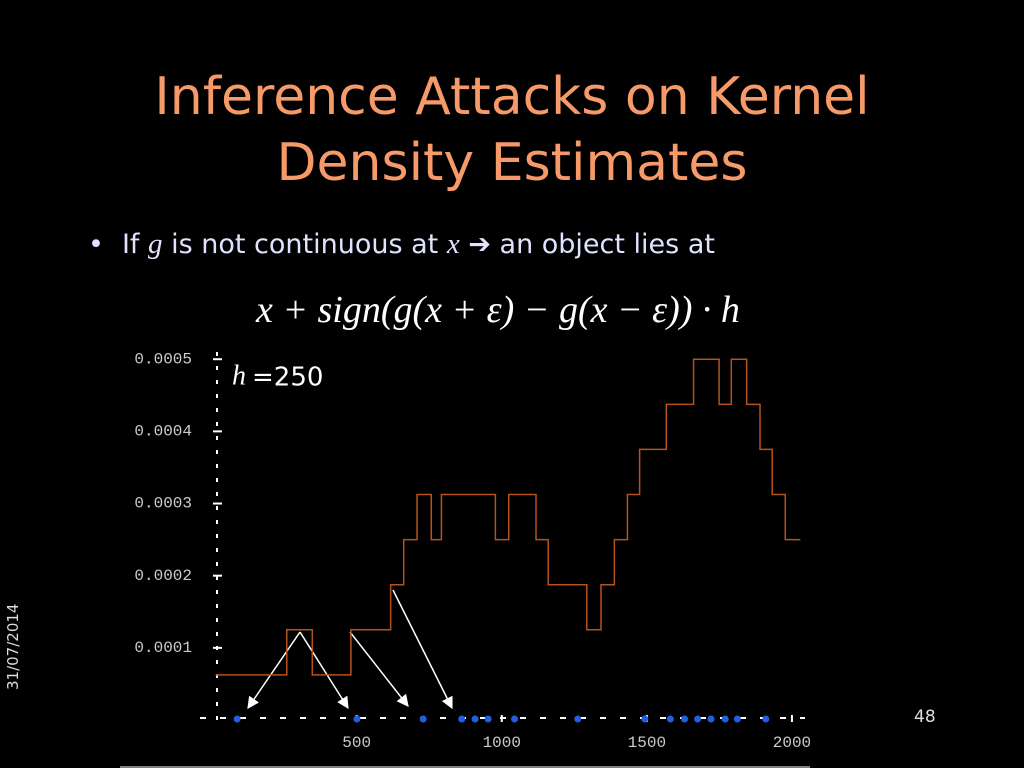 The width and height of the screenshot is (1024, 768). What do you see at coordinates (163, 504) in the screenshot?
I see `y-tick-label: 0.0003` at bounding box center [163, 504].